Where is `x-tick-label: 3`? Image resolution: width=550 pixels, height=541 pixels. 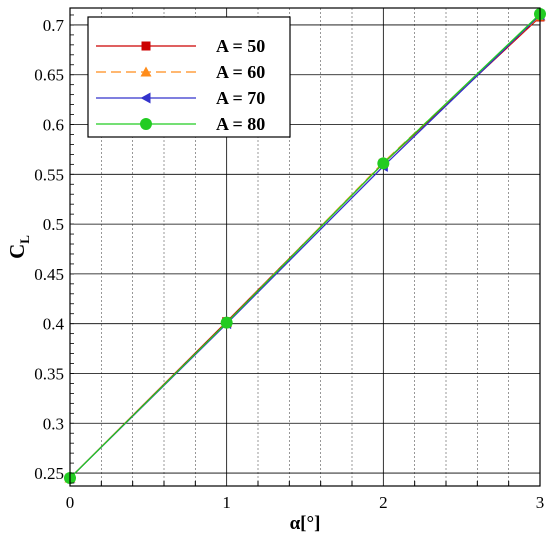
x-tick-label: 3 is located at coordinates (540, 502).